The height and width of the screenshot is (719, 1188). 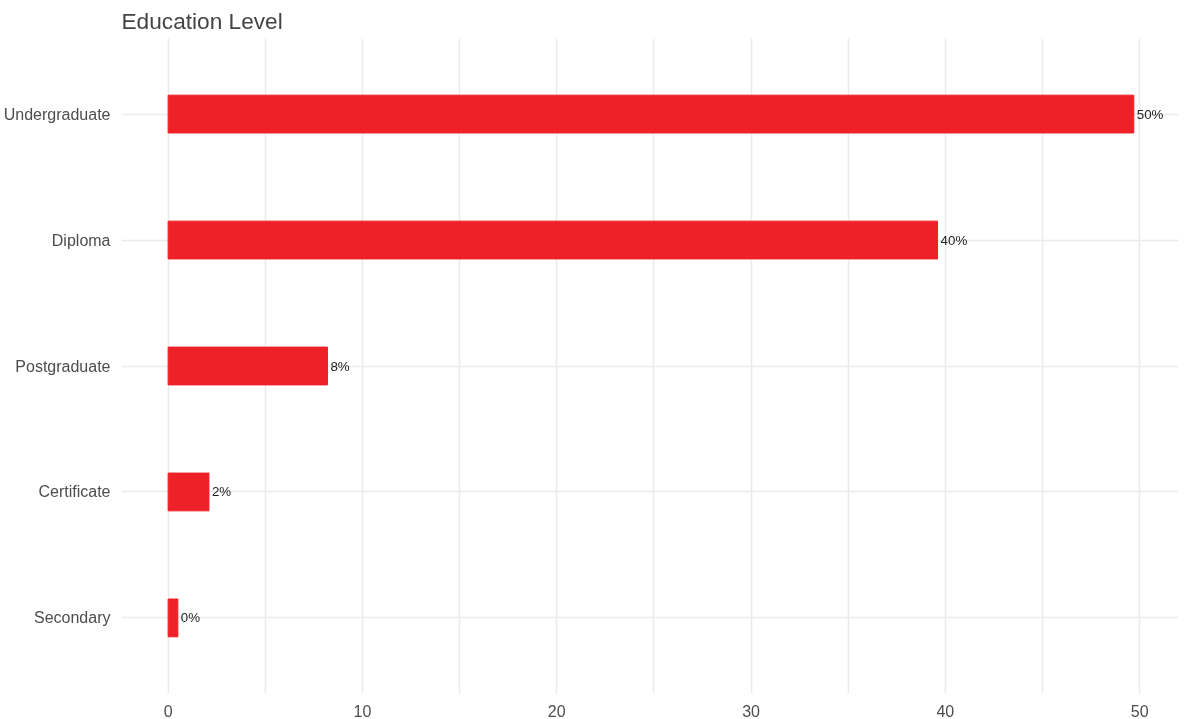 What do you see at coordinates (190, 618) in the screenshot?
I see `data-label: 0%` at bounding box center [190, 618].